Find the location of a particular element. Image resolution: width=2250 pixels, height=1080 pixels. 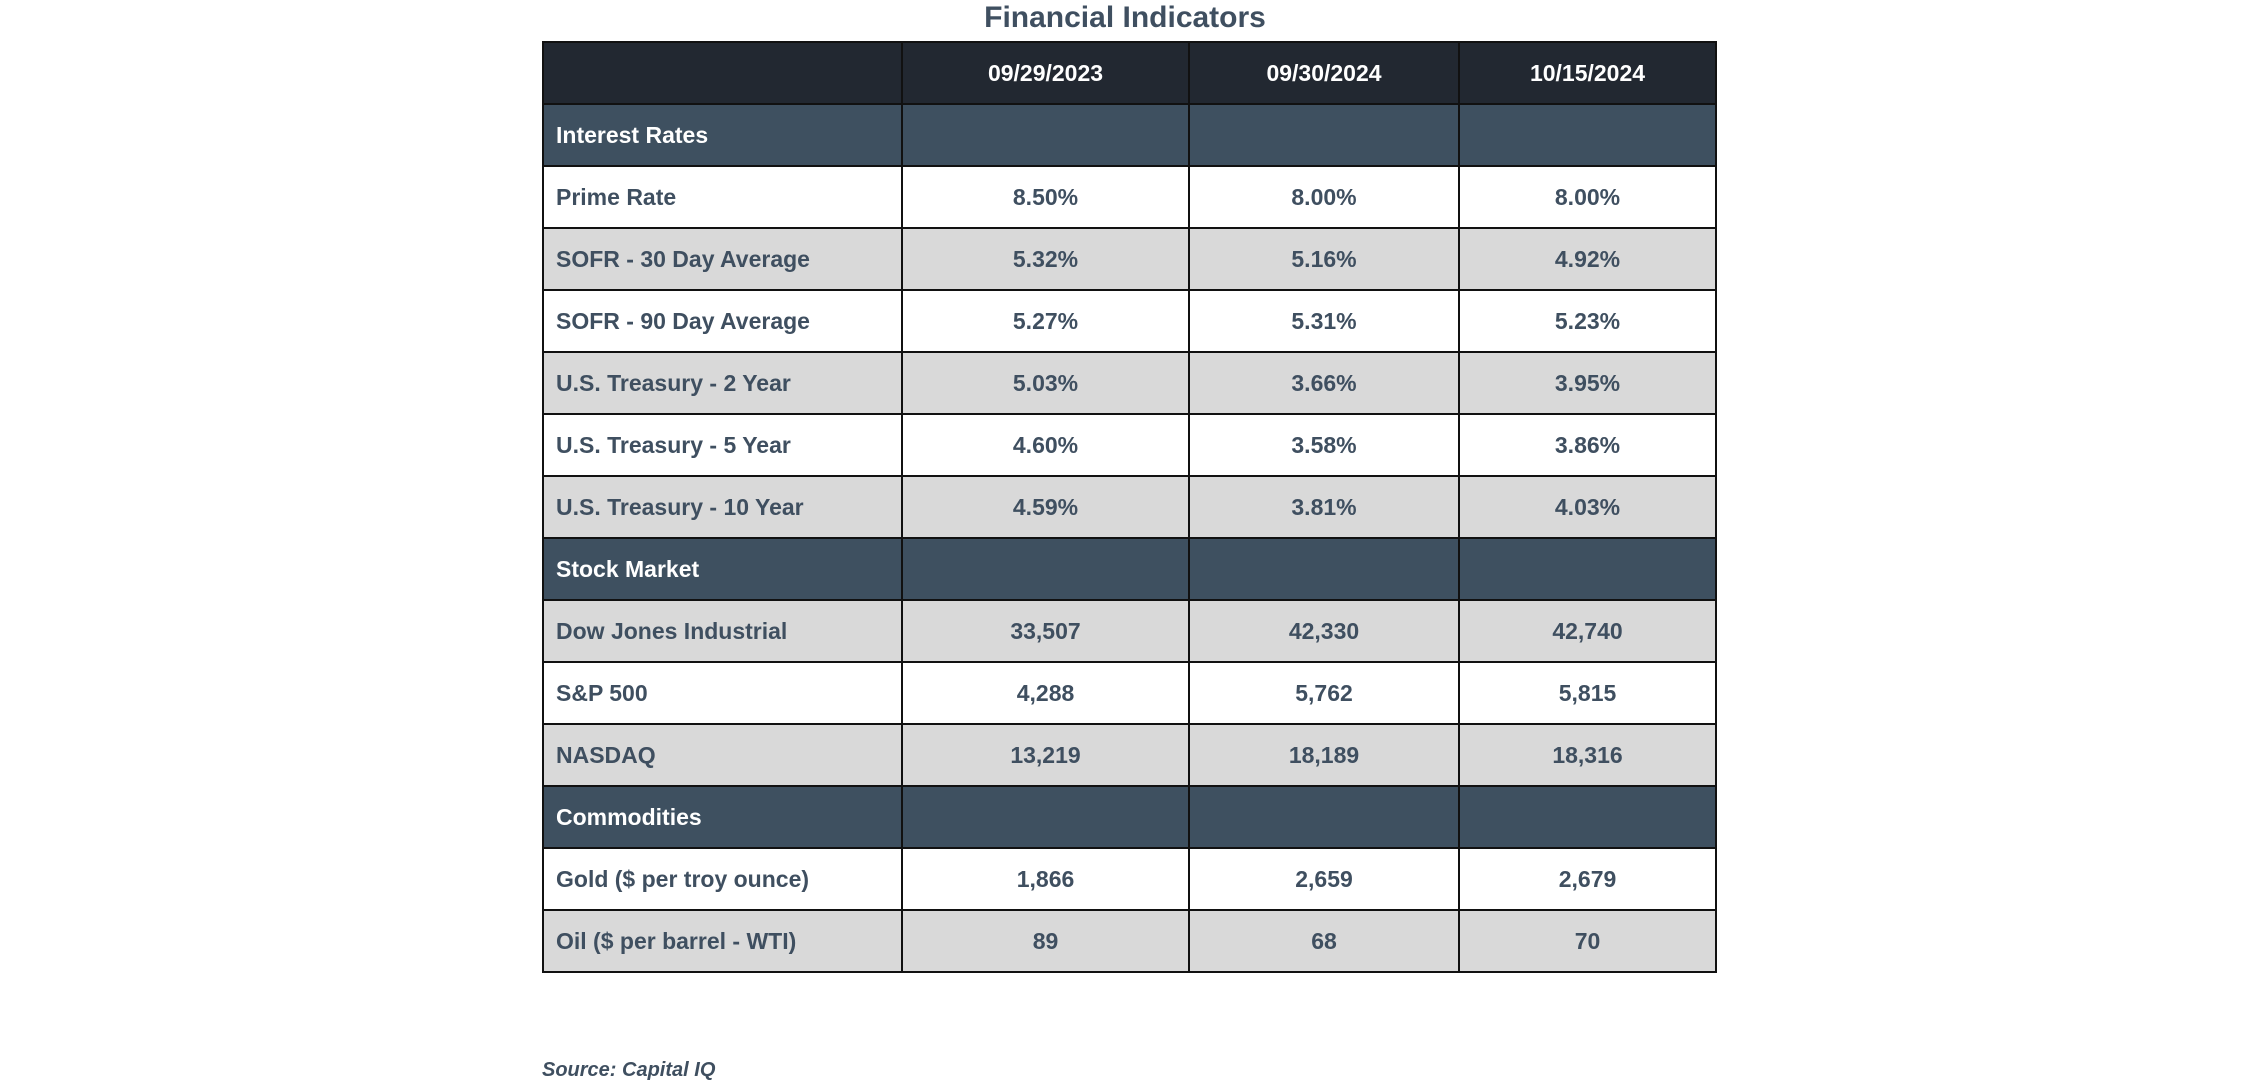

table-header-row: 09/29/2023 09/30/2024 10/15/2024 is located at coordinates (1129, 73).